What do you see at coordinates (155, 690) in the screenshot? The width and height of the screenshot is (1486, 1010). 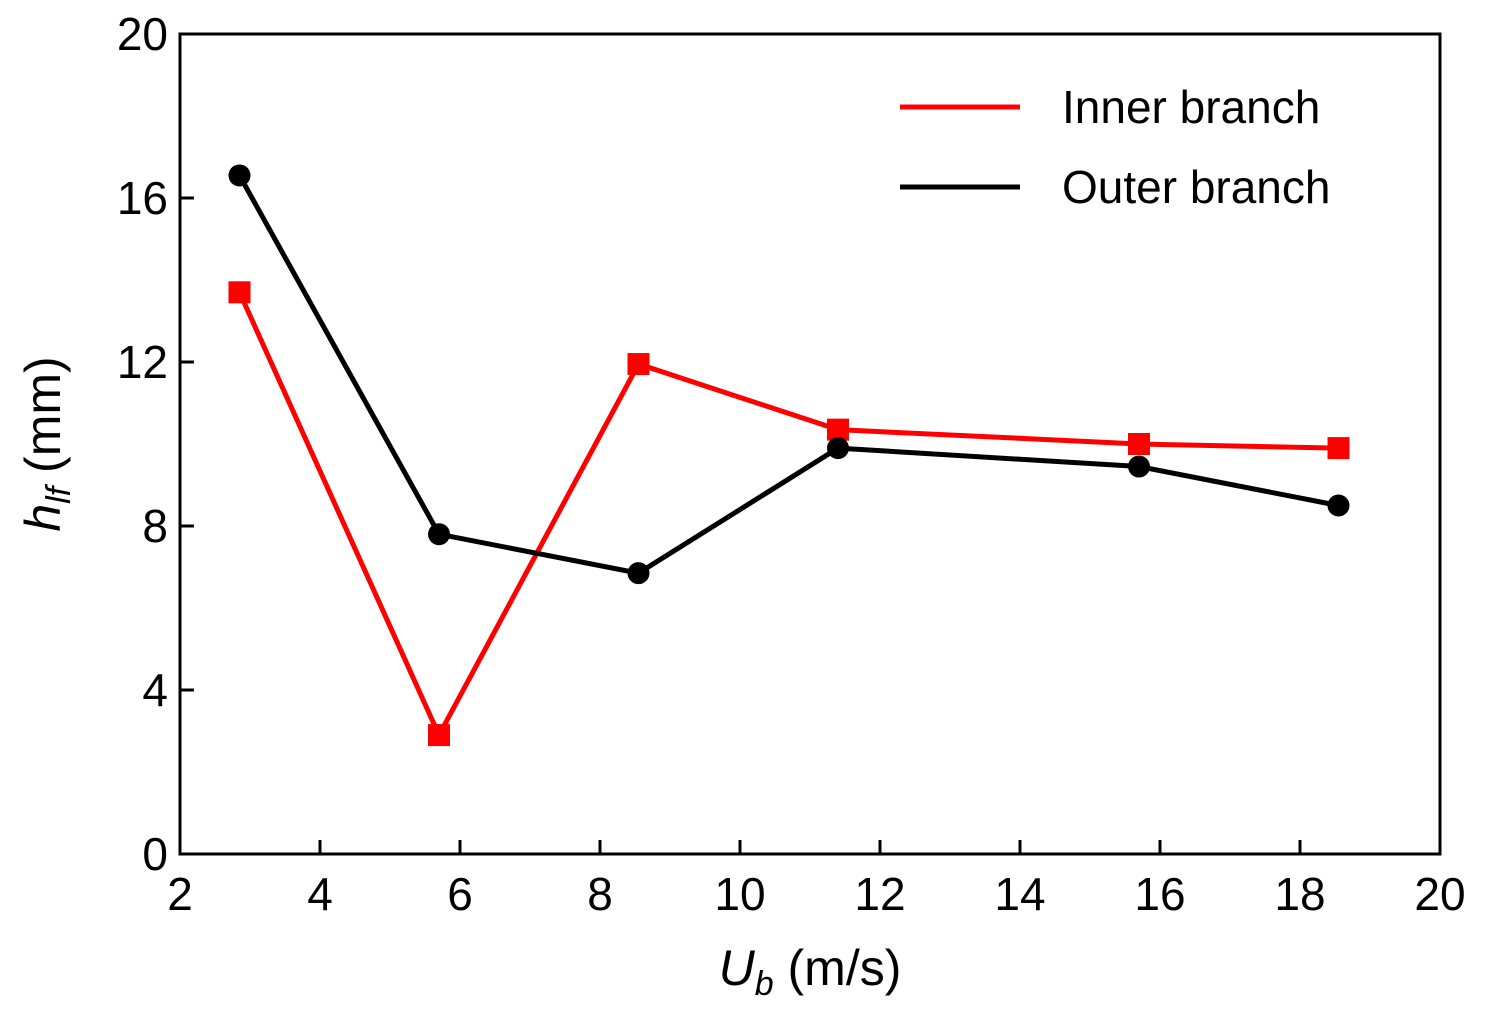 I see `y-tick-label: 4` at bounding box center [155, 690].